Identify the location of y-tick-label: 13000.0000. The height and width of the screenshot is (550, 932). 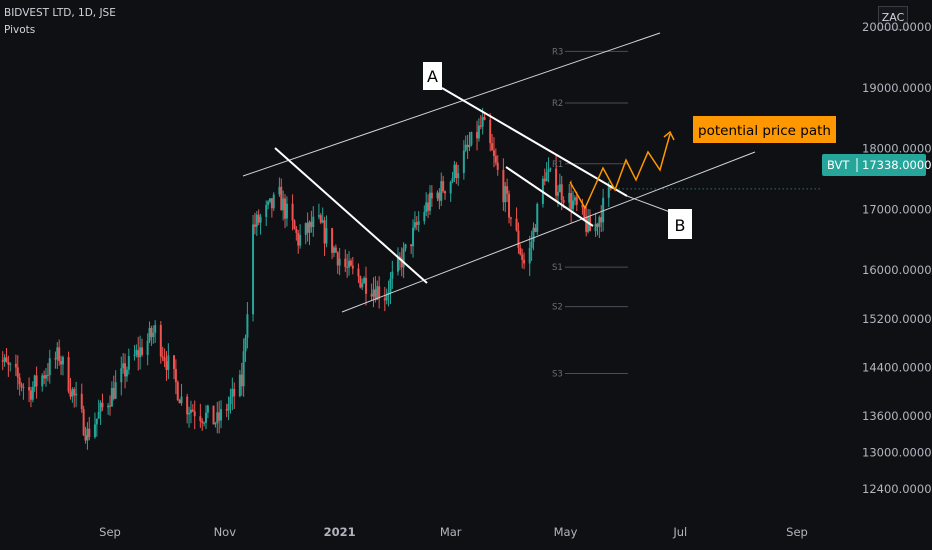
(897, 453).